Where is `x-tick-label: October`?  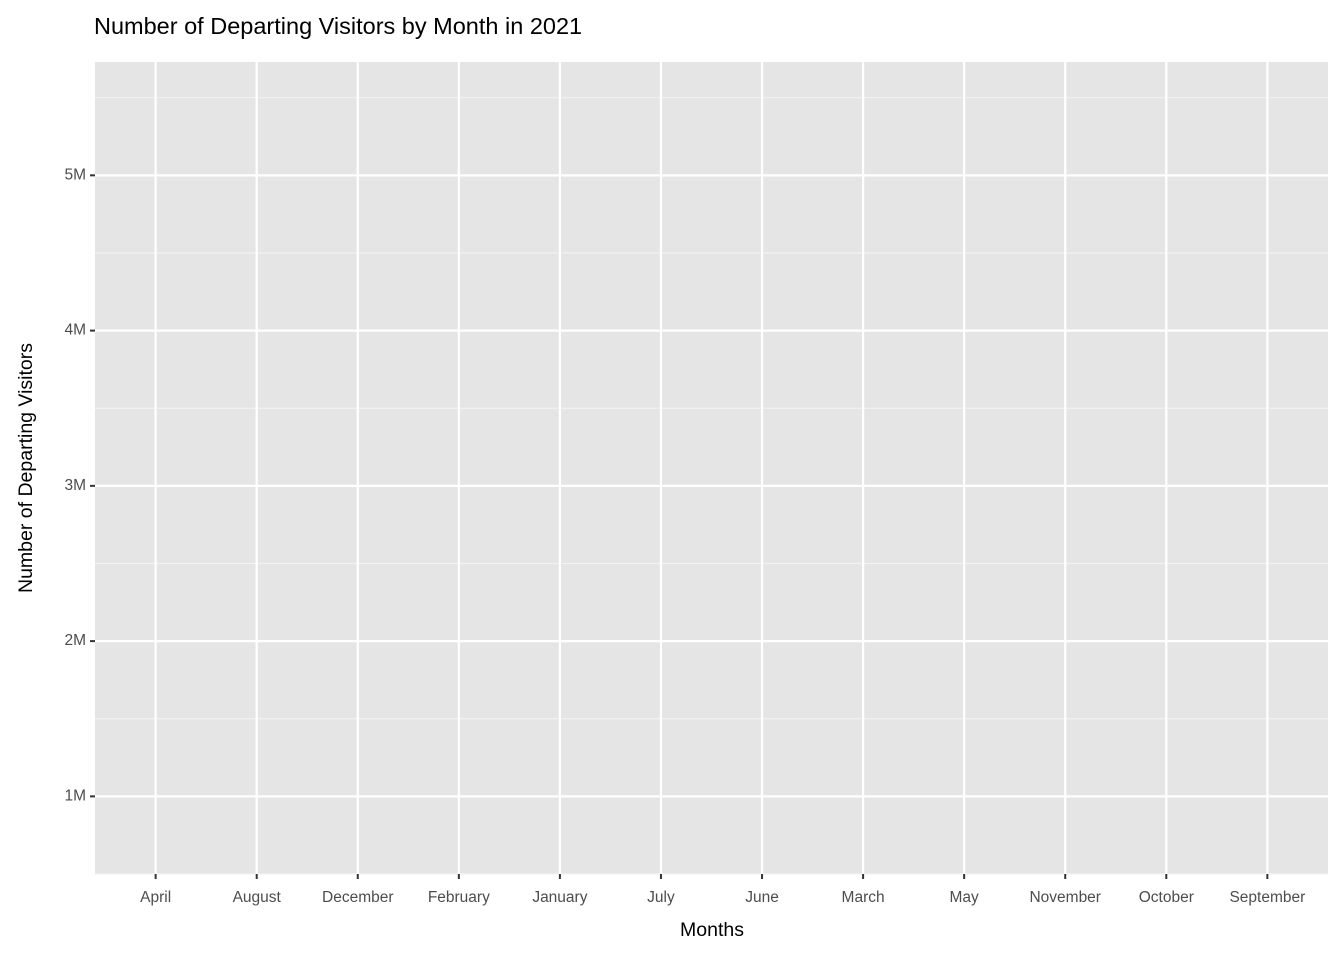 x-tick-label: October is located at coordinates (1166, 897).